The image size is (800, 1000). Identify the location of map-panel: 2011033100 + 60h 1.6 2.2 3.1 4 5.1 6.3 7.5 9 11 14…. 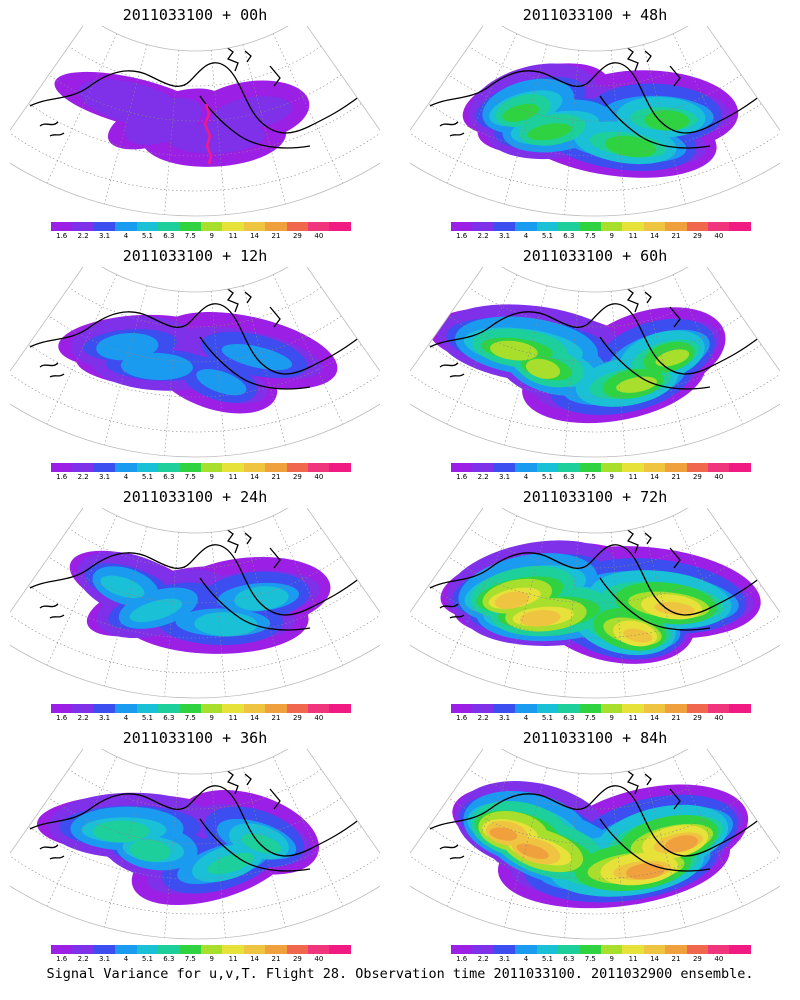
(595, 362).